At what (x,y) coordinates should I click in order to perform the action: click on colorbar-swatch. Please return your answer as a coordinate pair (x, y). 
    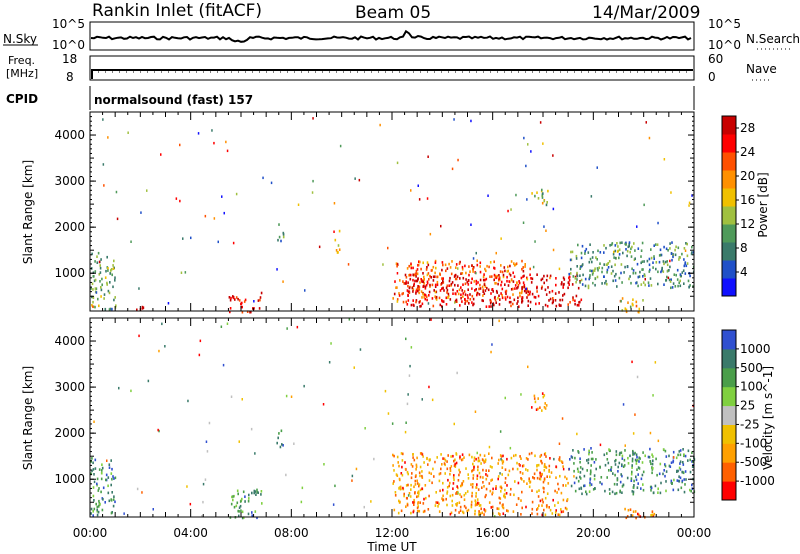
    Looking at the image, I should click on (729, 377).